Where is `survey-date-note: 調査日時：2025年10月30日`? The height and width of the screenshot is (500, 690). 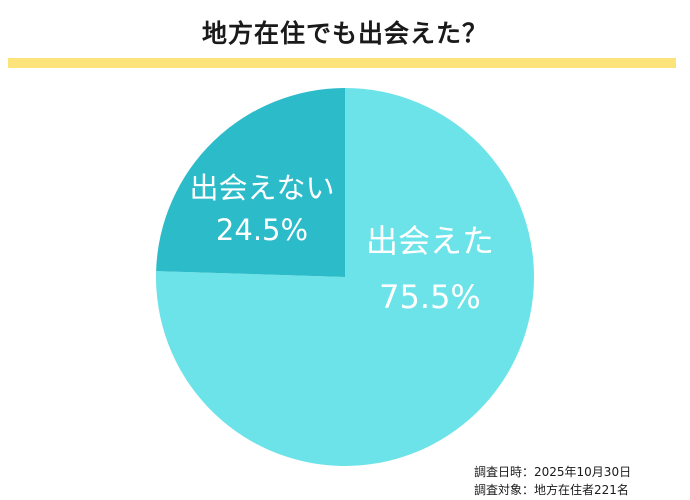 survey-date-note: 調査日時：2025年10月30日 is located at coordinates (553, 472).